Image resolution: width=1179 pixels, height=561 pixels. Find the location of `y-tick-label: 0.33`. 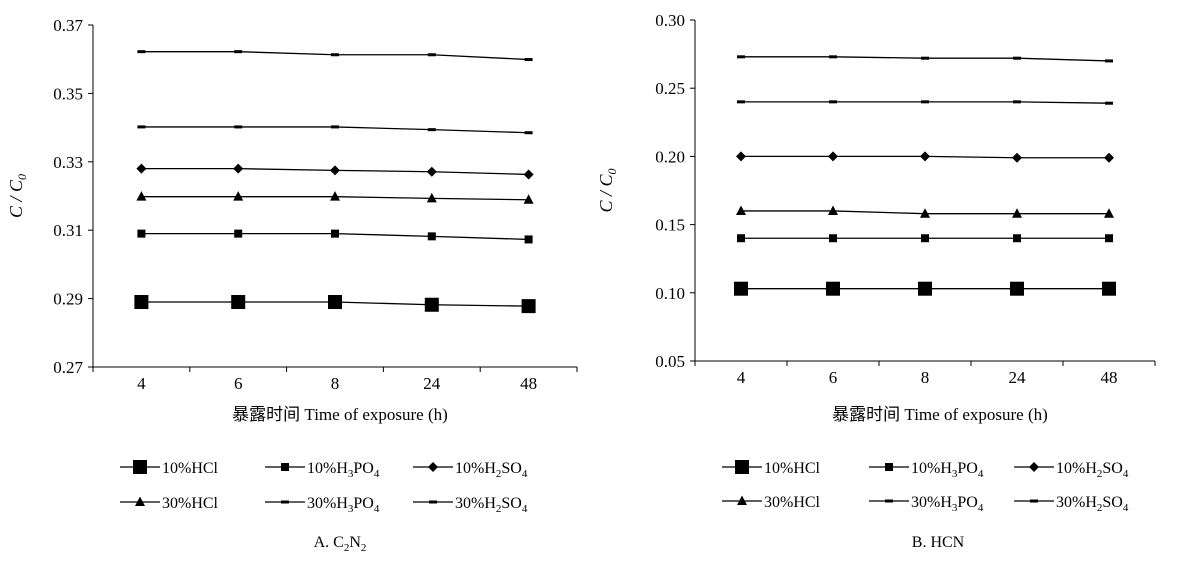

y-tick-label: 0.33 is located at coordinates (68, 162).